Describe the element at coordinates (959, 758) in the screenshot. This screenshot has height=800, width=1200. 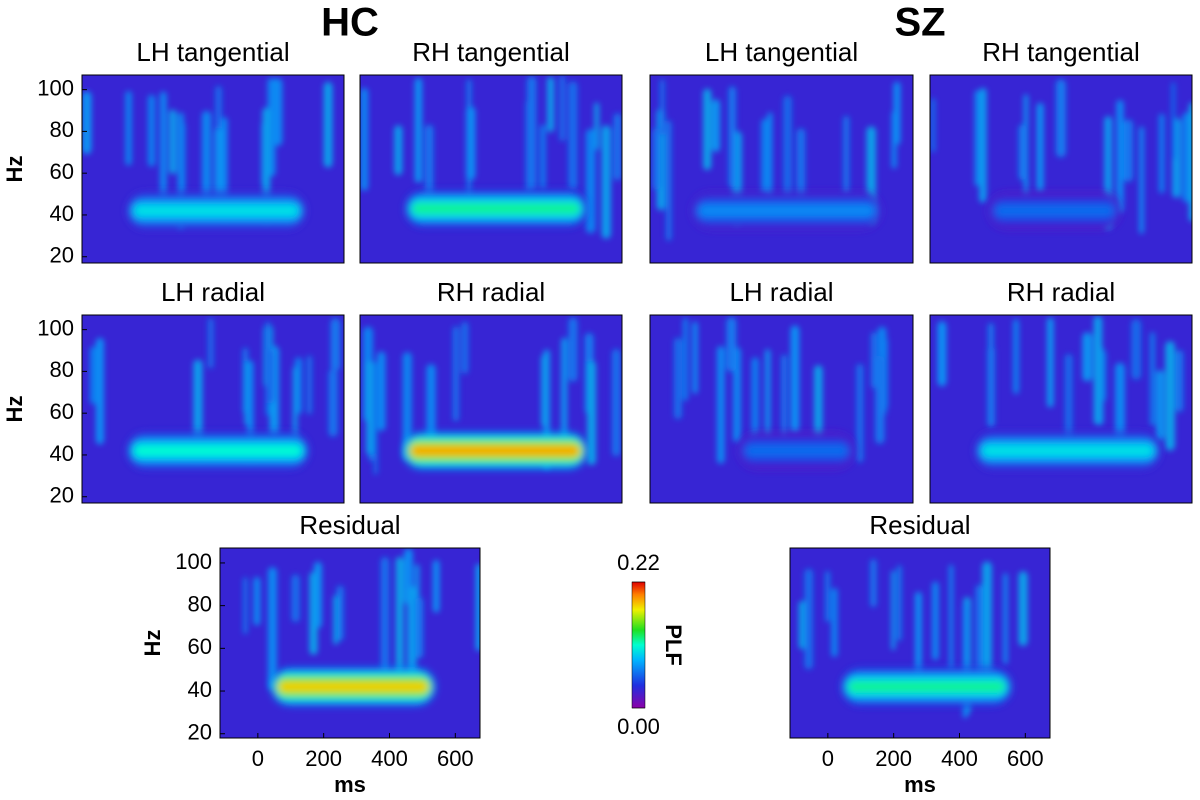
I see `x-tick-label: 400` at that location.